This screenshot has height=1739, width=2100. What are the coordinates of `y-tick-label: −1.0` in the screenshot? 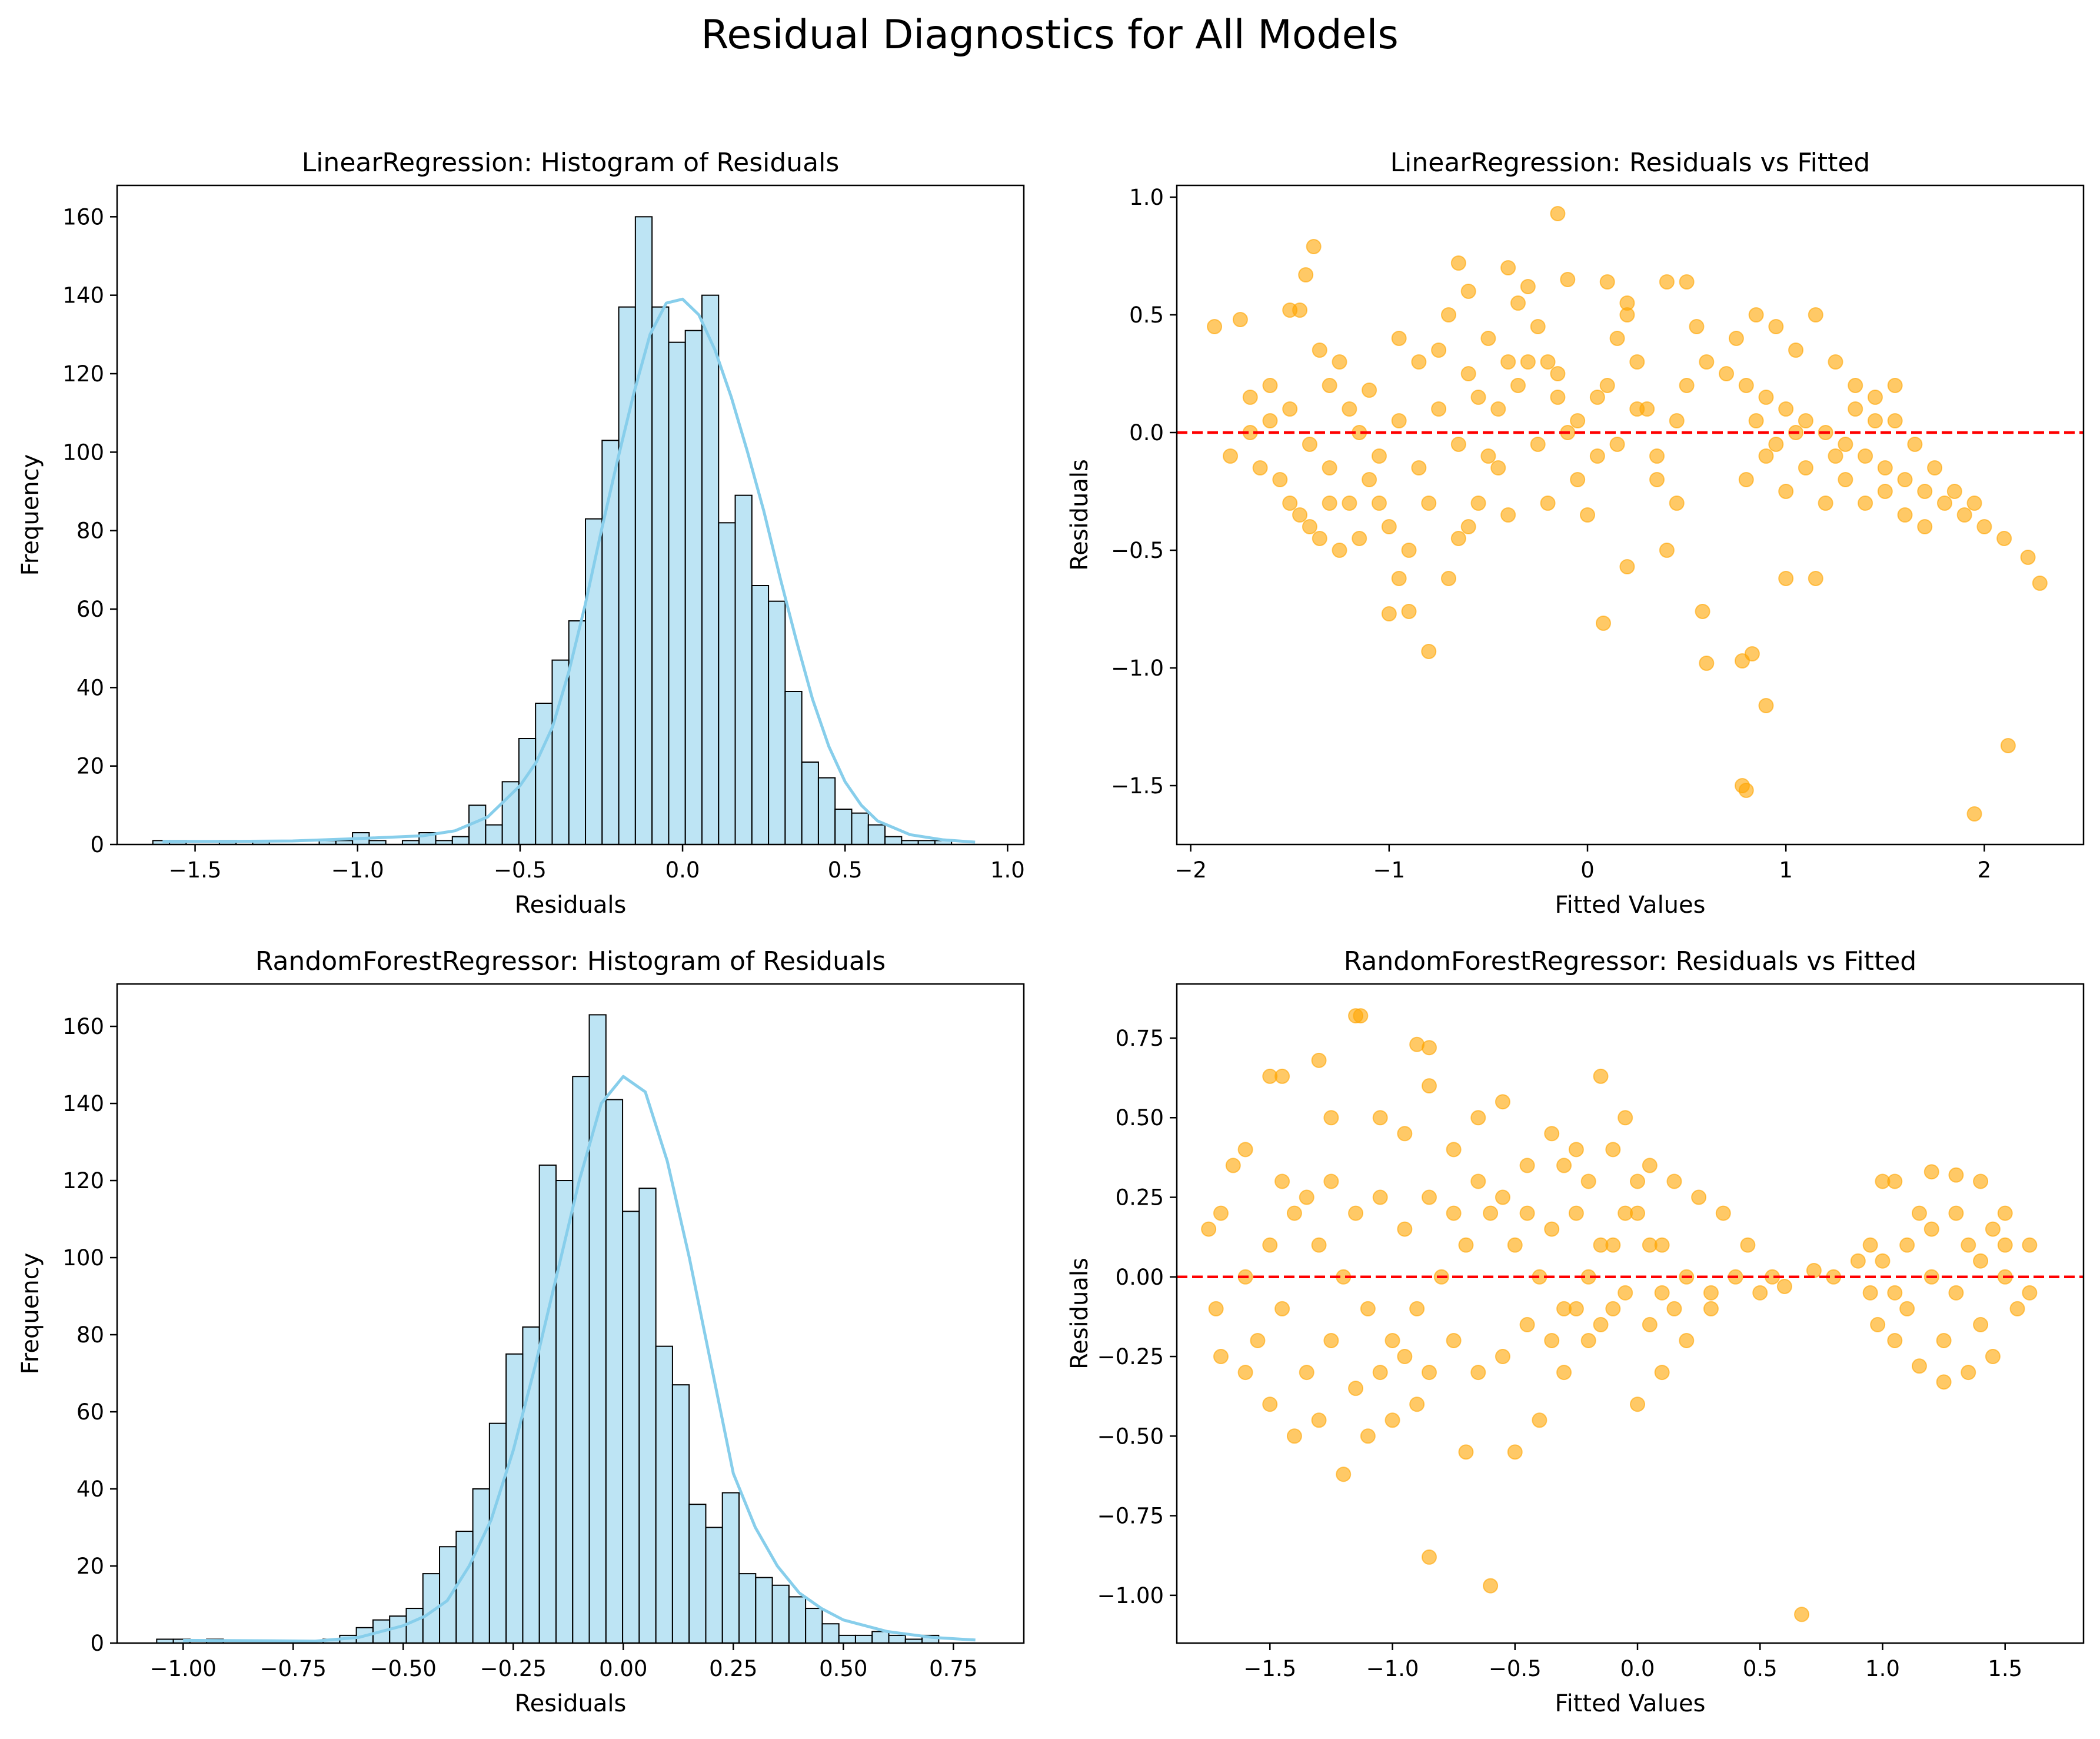 It's located at (1137, 669).